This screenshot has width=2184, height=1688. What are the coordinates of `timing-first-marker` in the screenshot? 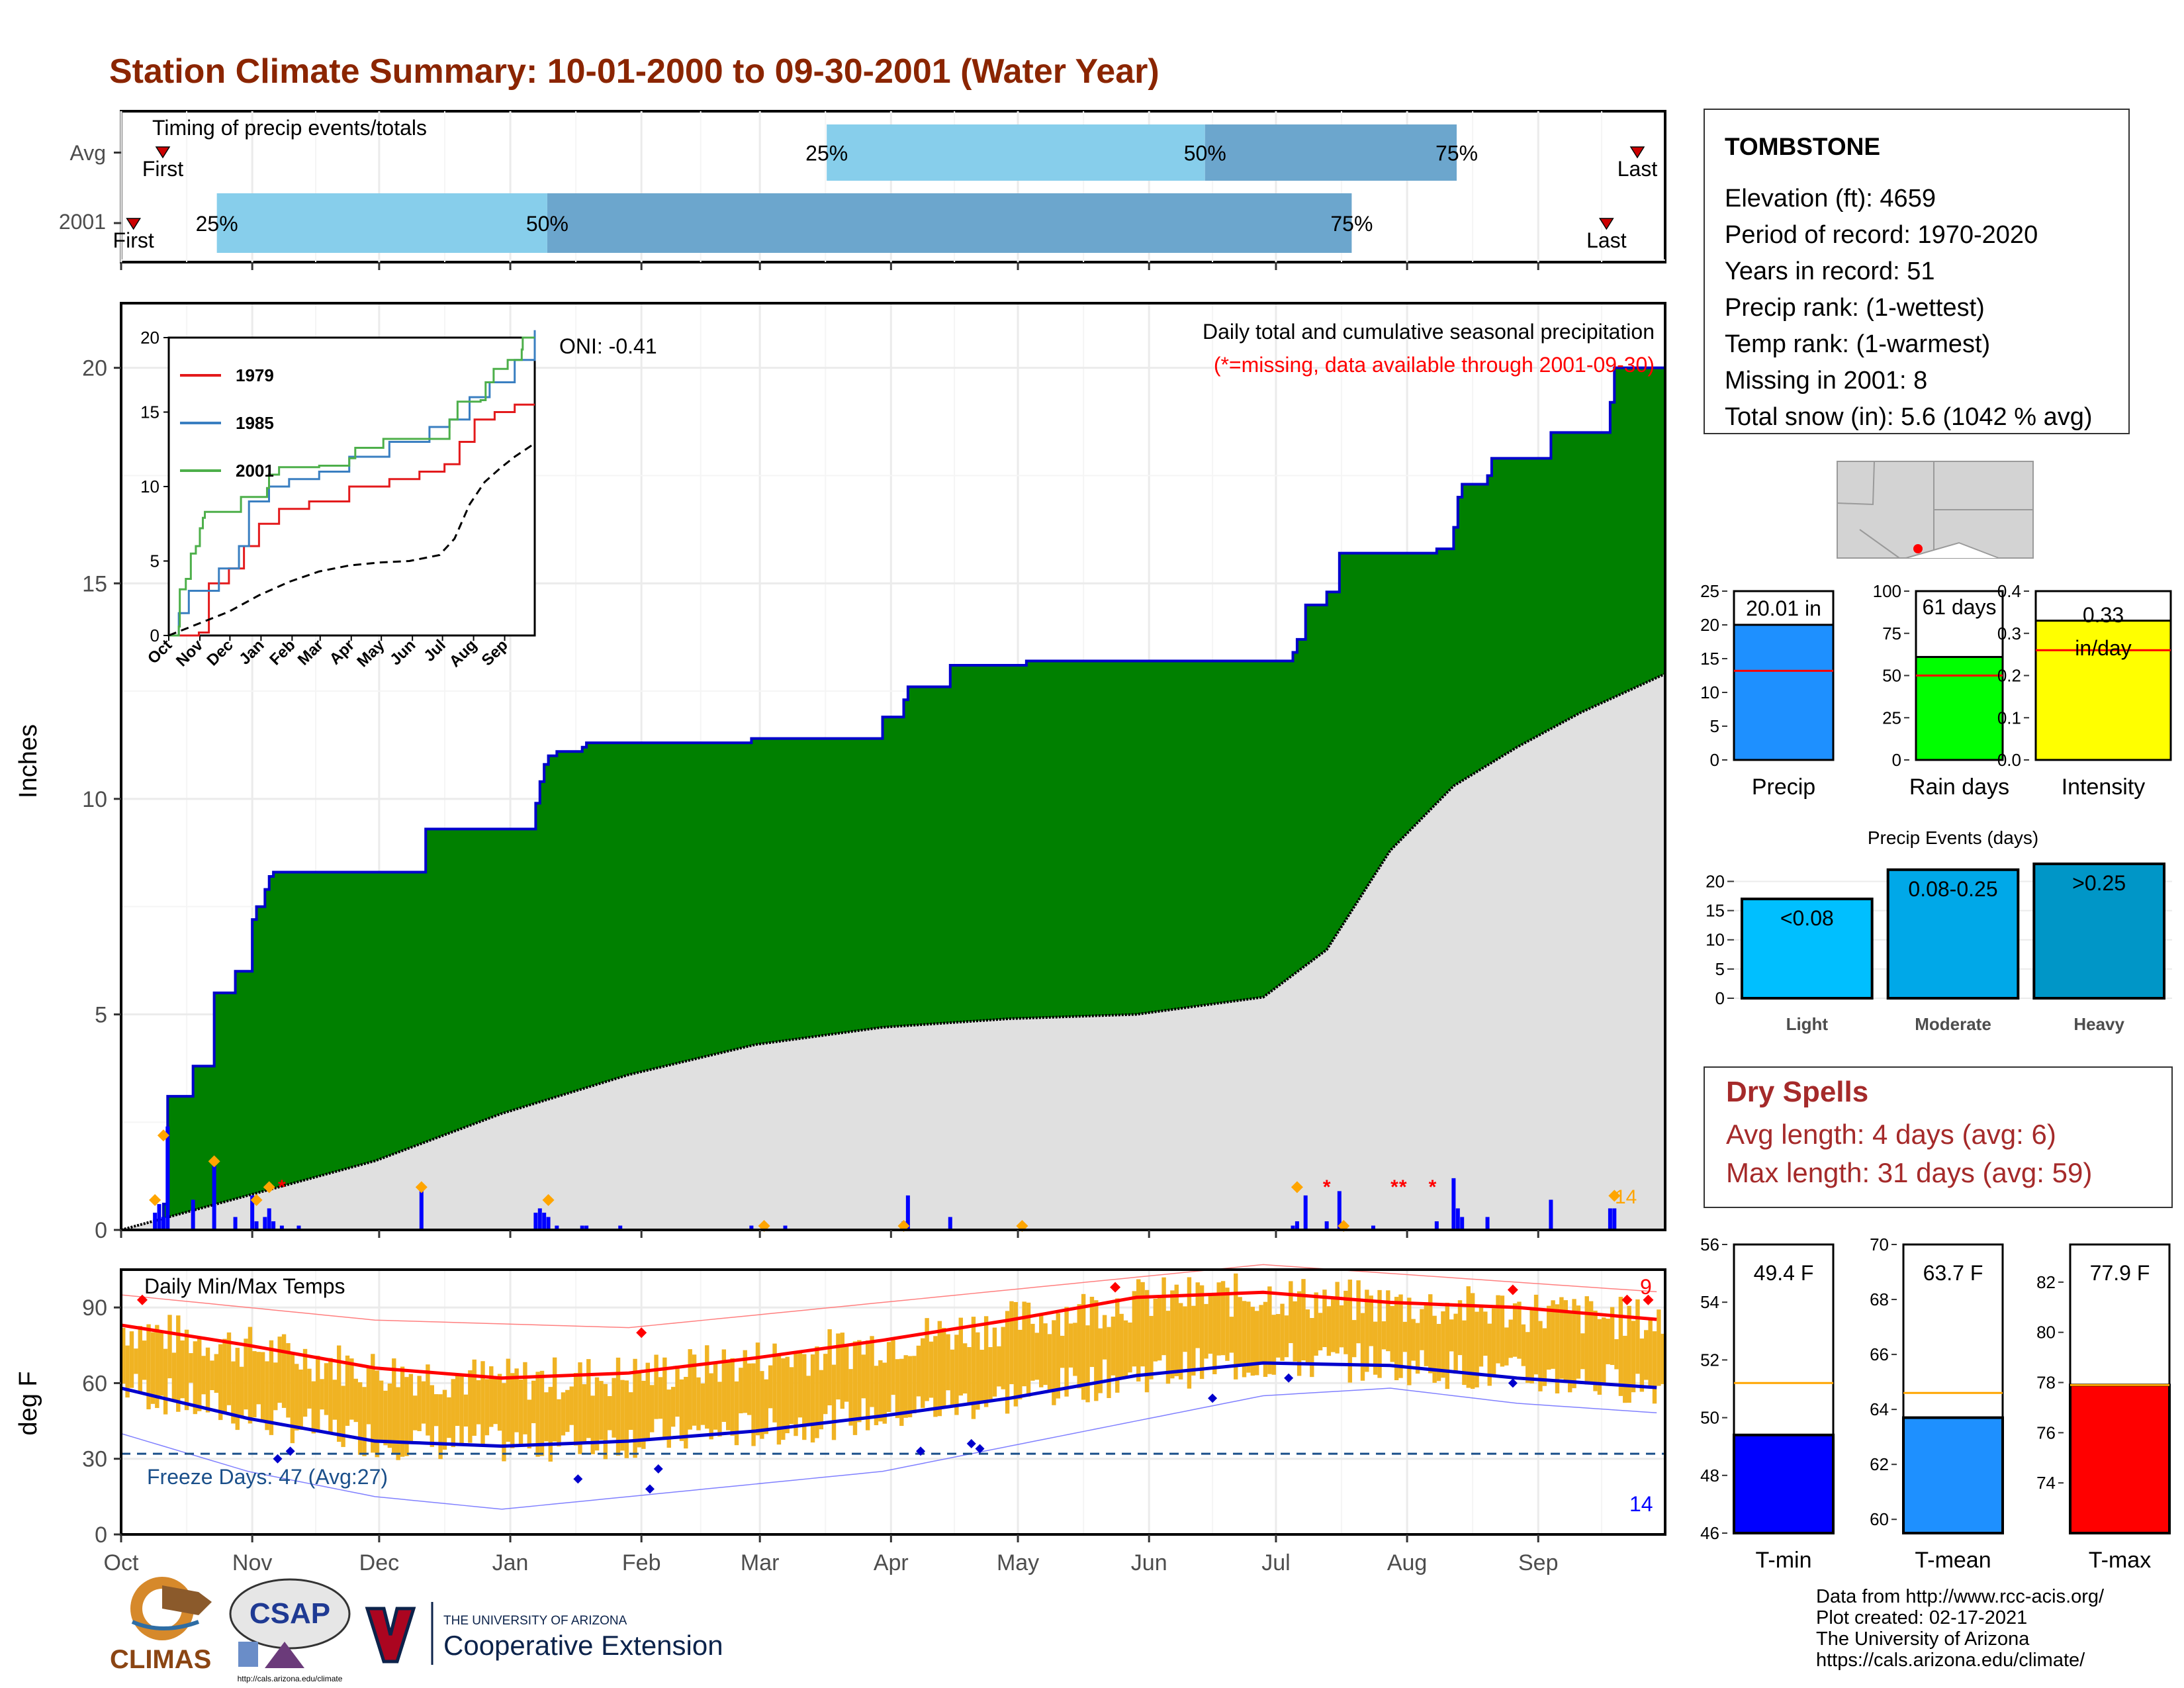 It's located at (163, 152).